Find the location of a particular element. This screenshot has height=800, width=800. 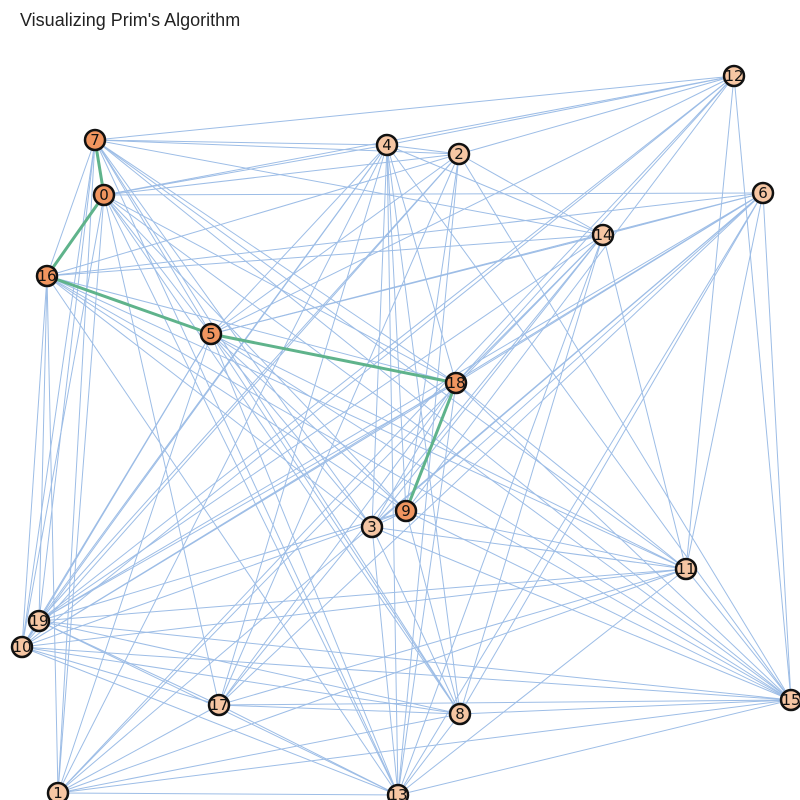

node-label: 2 is located at coordinates (459, 154).